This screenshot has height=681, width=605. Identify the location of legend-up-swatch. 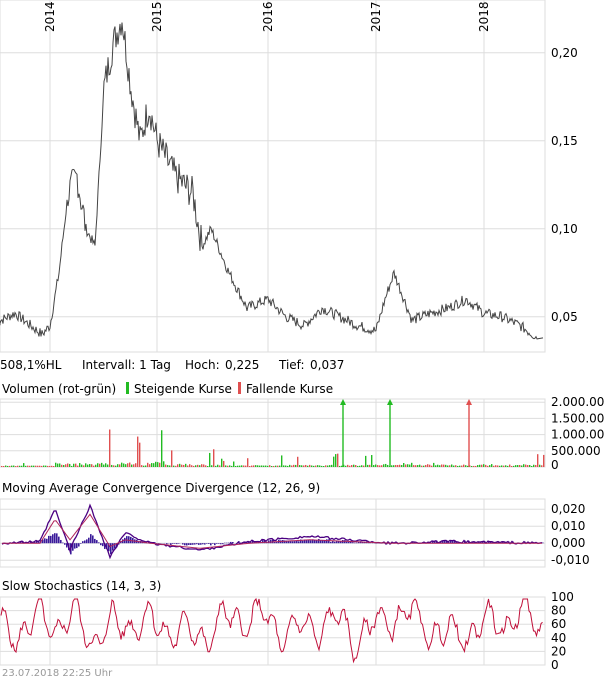
(127, 388).